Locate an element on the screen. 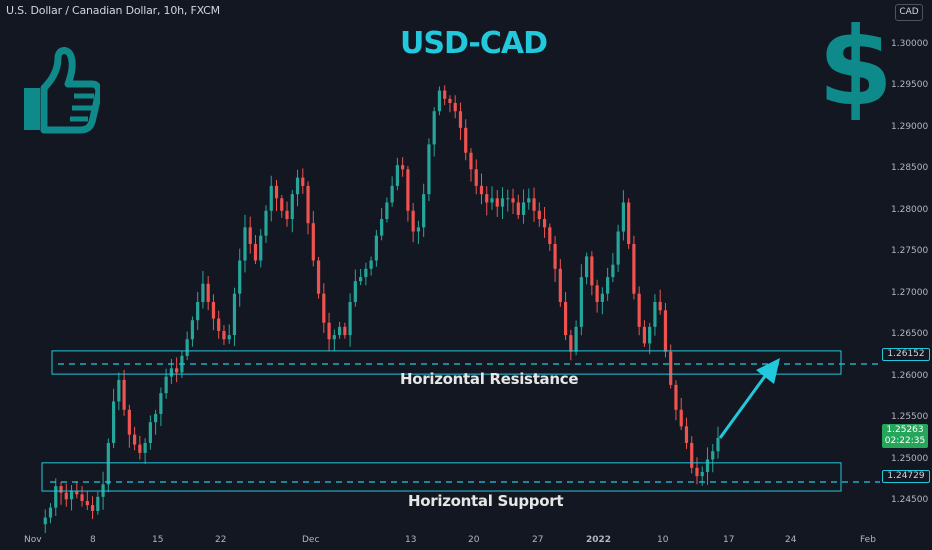 Image resolution: width=932 pixels, height=550 pixels. y-tick-label: 1.30000 is located at coordinates (910, 43).